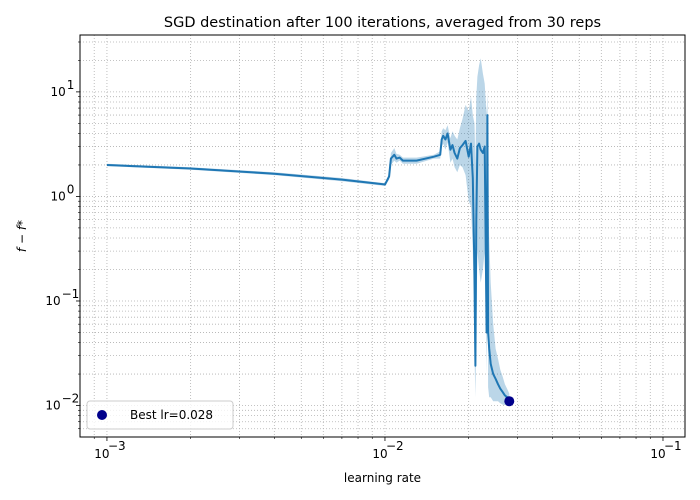  What do you see at coordinates (71, 189) in the screenshot?
I see `y-tick-label-exponent: 0` at bounding box center [71, 189].